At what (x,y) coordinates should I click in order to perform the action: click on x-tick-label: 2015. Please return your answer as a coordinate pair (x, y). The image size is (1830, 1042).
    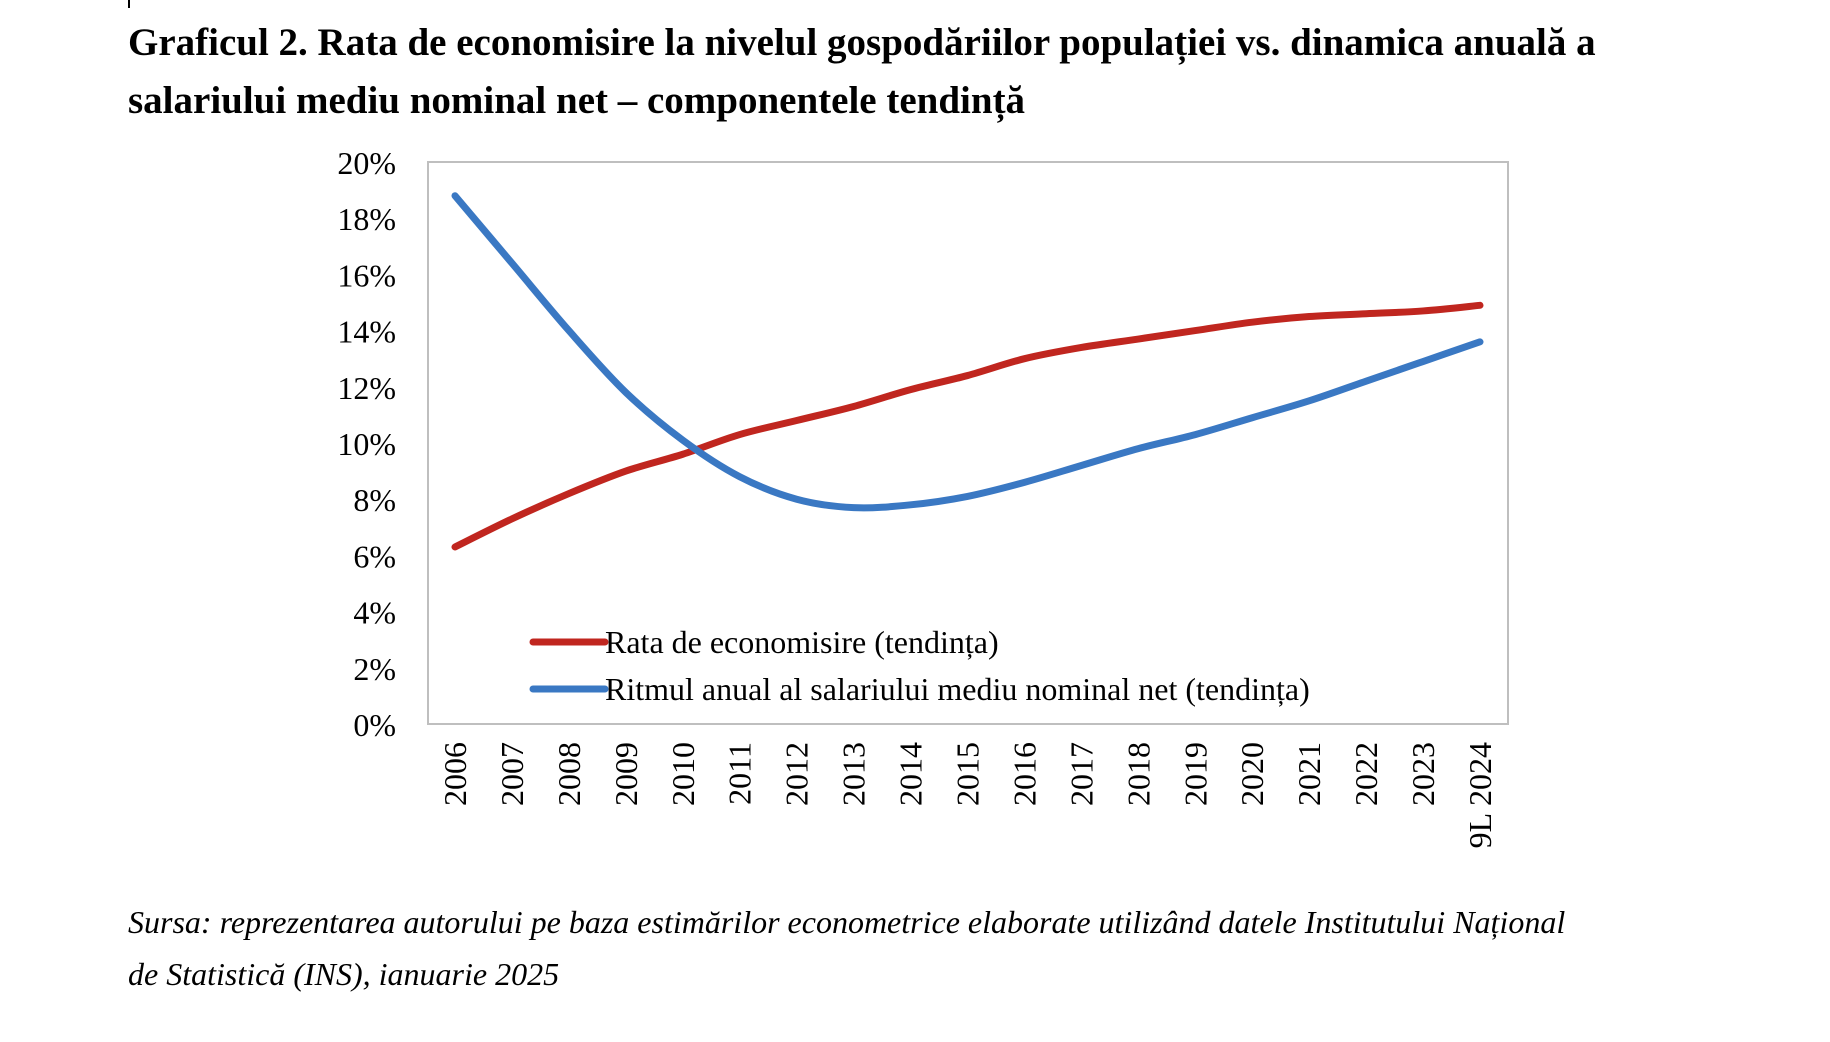
    Looking at the image, I should click on (968, 774).